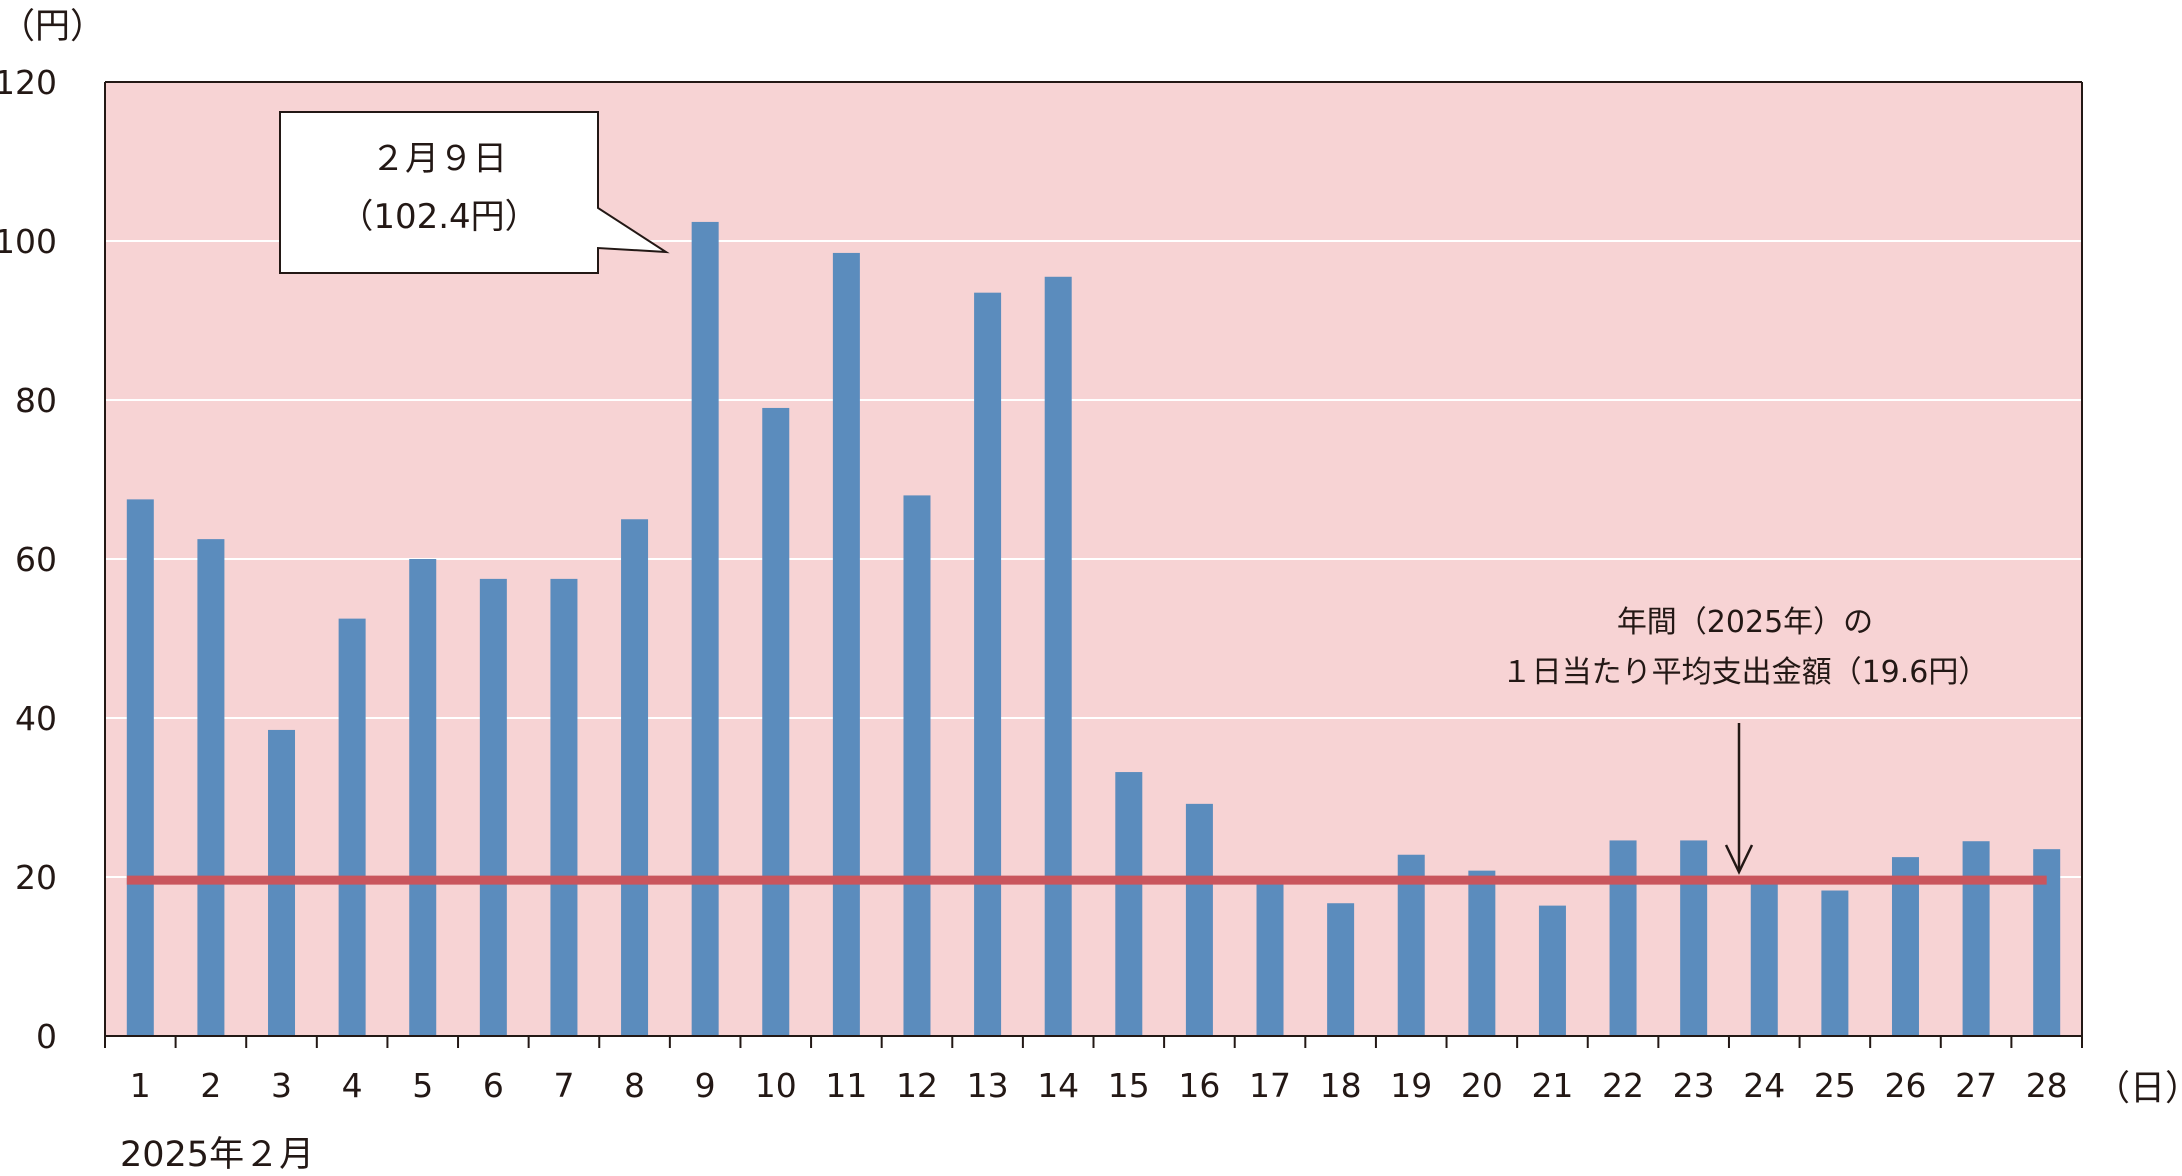 The image size is (2182, 1176). I want to click on x-tick-label: 7, so click(563, 1085).